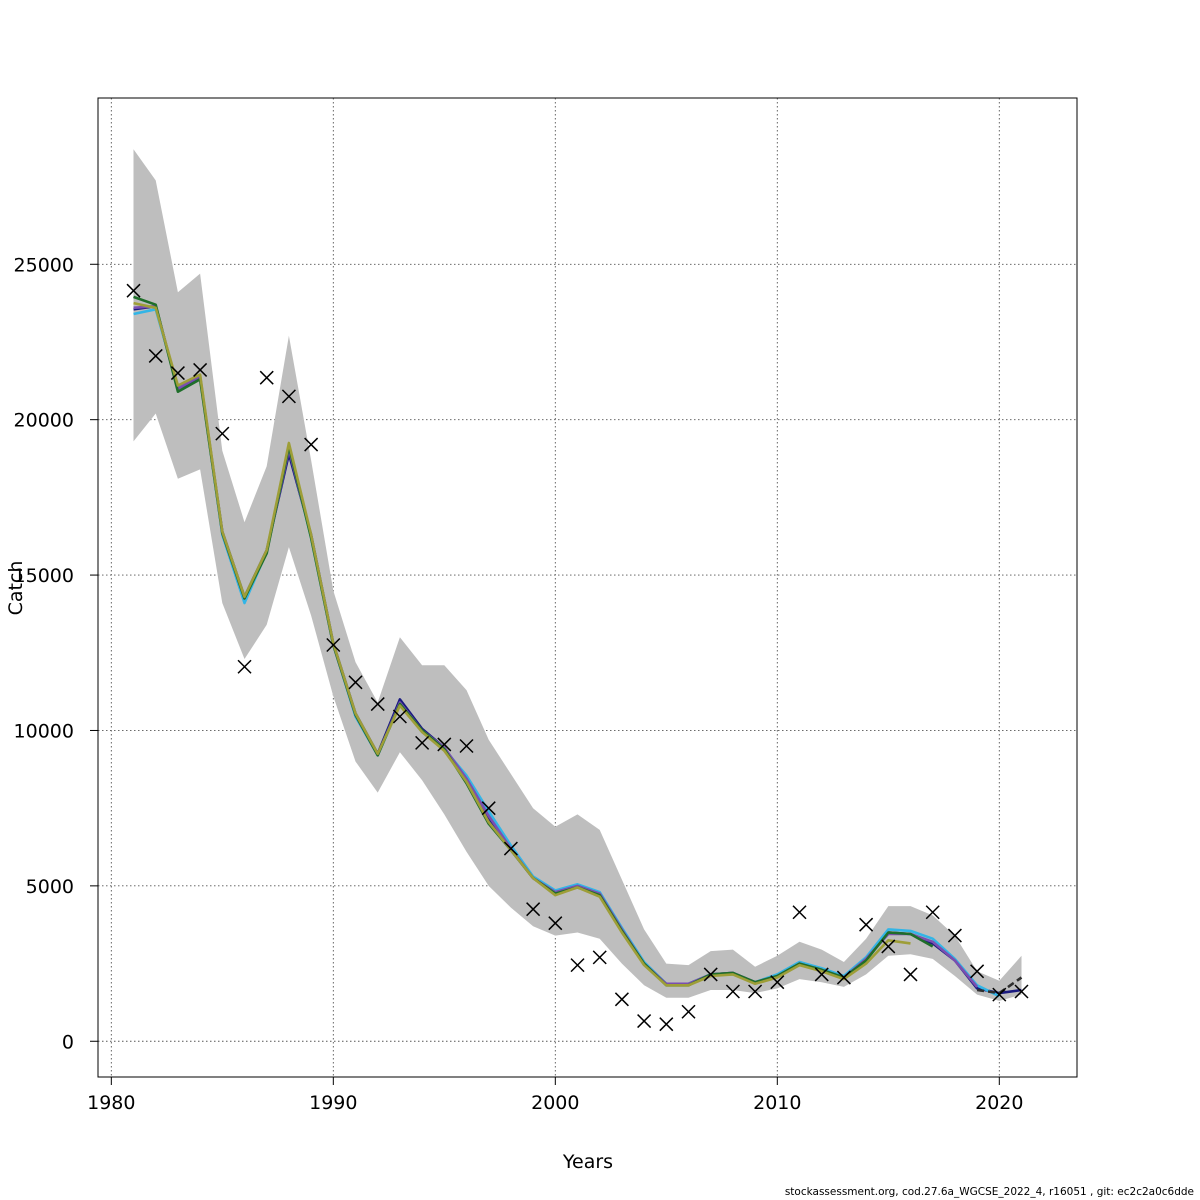  Describe the element at coordinates (999, 1103) in the screenshot. I see `x-tick-label: 2020` at that location.